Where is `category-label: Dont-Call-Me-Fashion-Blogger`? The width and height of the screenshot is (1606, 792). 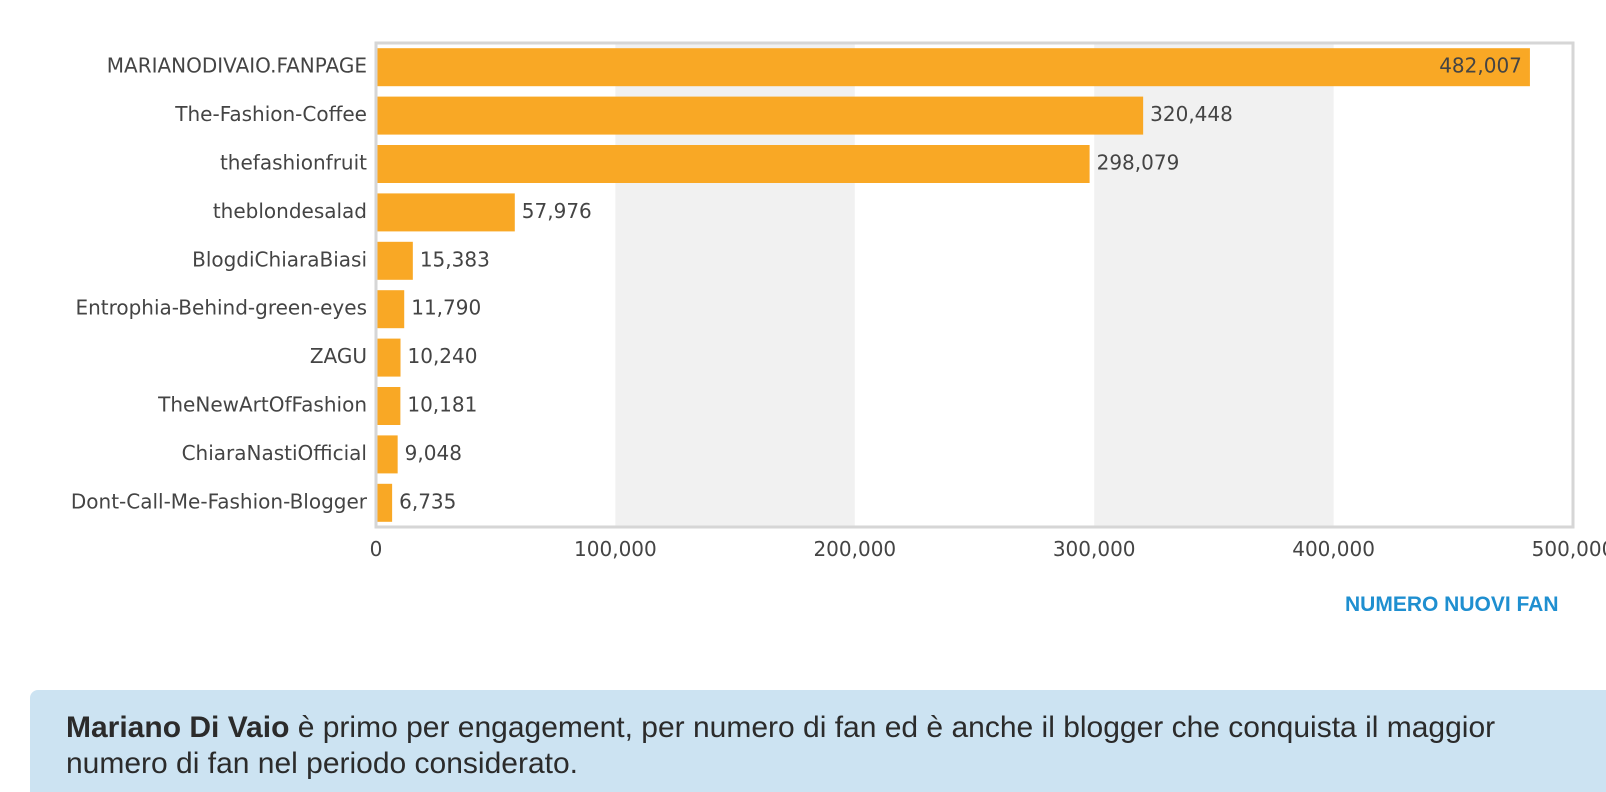
category-label: Dont-Call-Me-Fashion-Blogger is located at coordinates (219, 501).